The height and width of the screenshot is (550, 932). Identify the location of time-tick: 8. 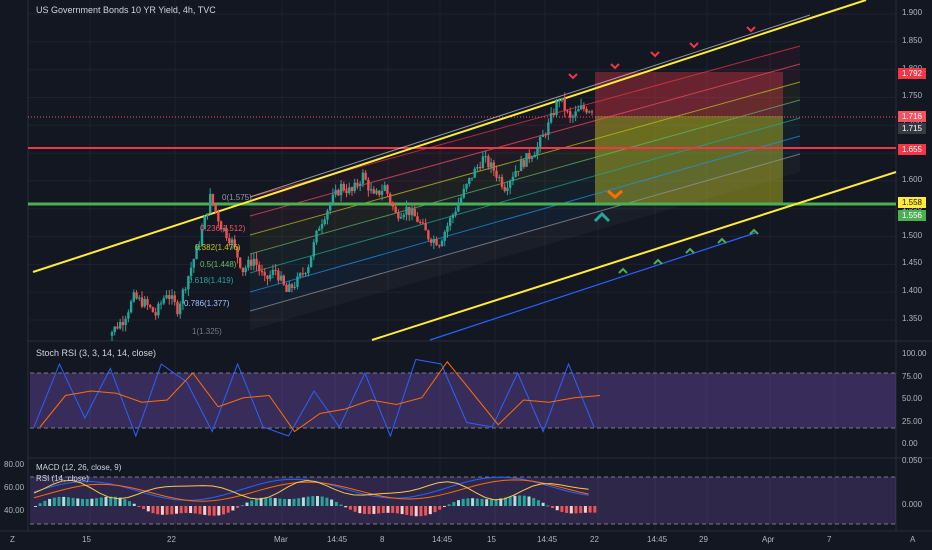
(382, 539).